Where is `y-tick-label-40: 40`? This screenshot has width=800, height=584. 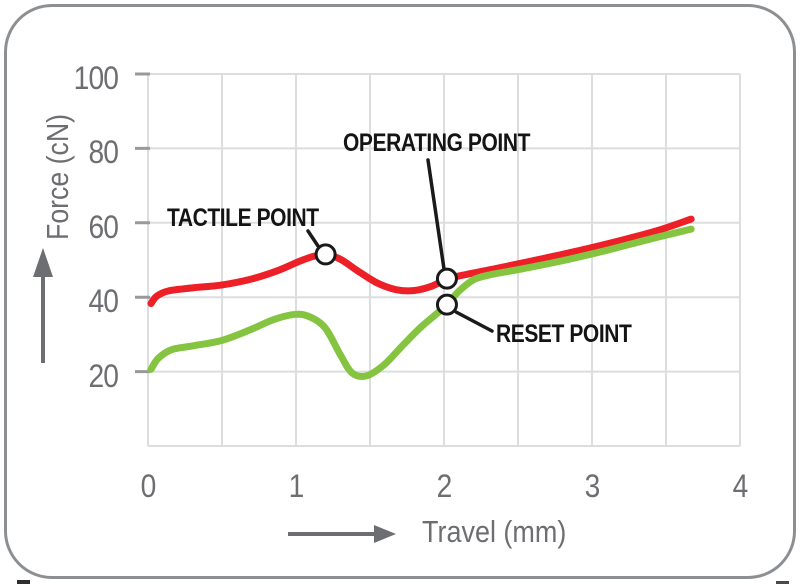 y-tick-label-40: 40 is located at coordinates (103, 301).